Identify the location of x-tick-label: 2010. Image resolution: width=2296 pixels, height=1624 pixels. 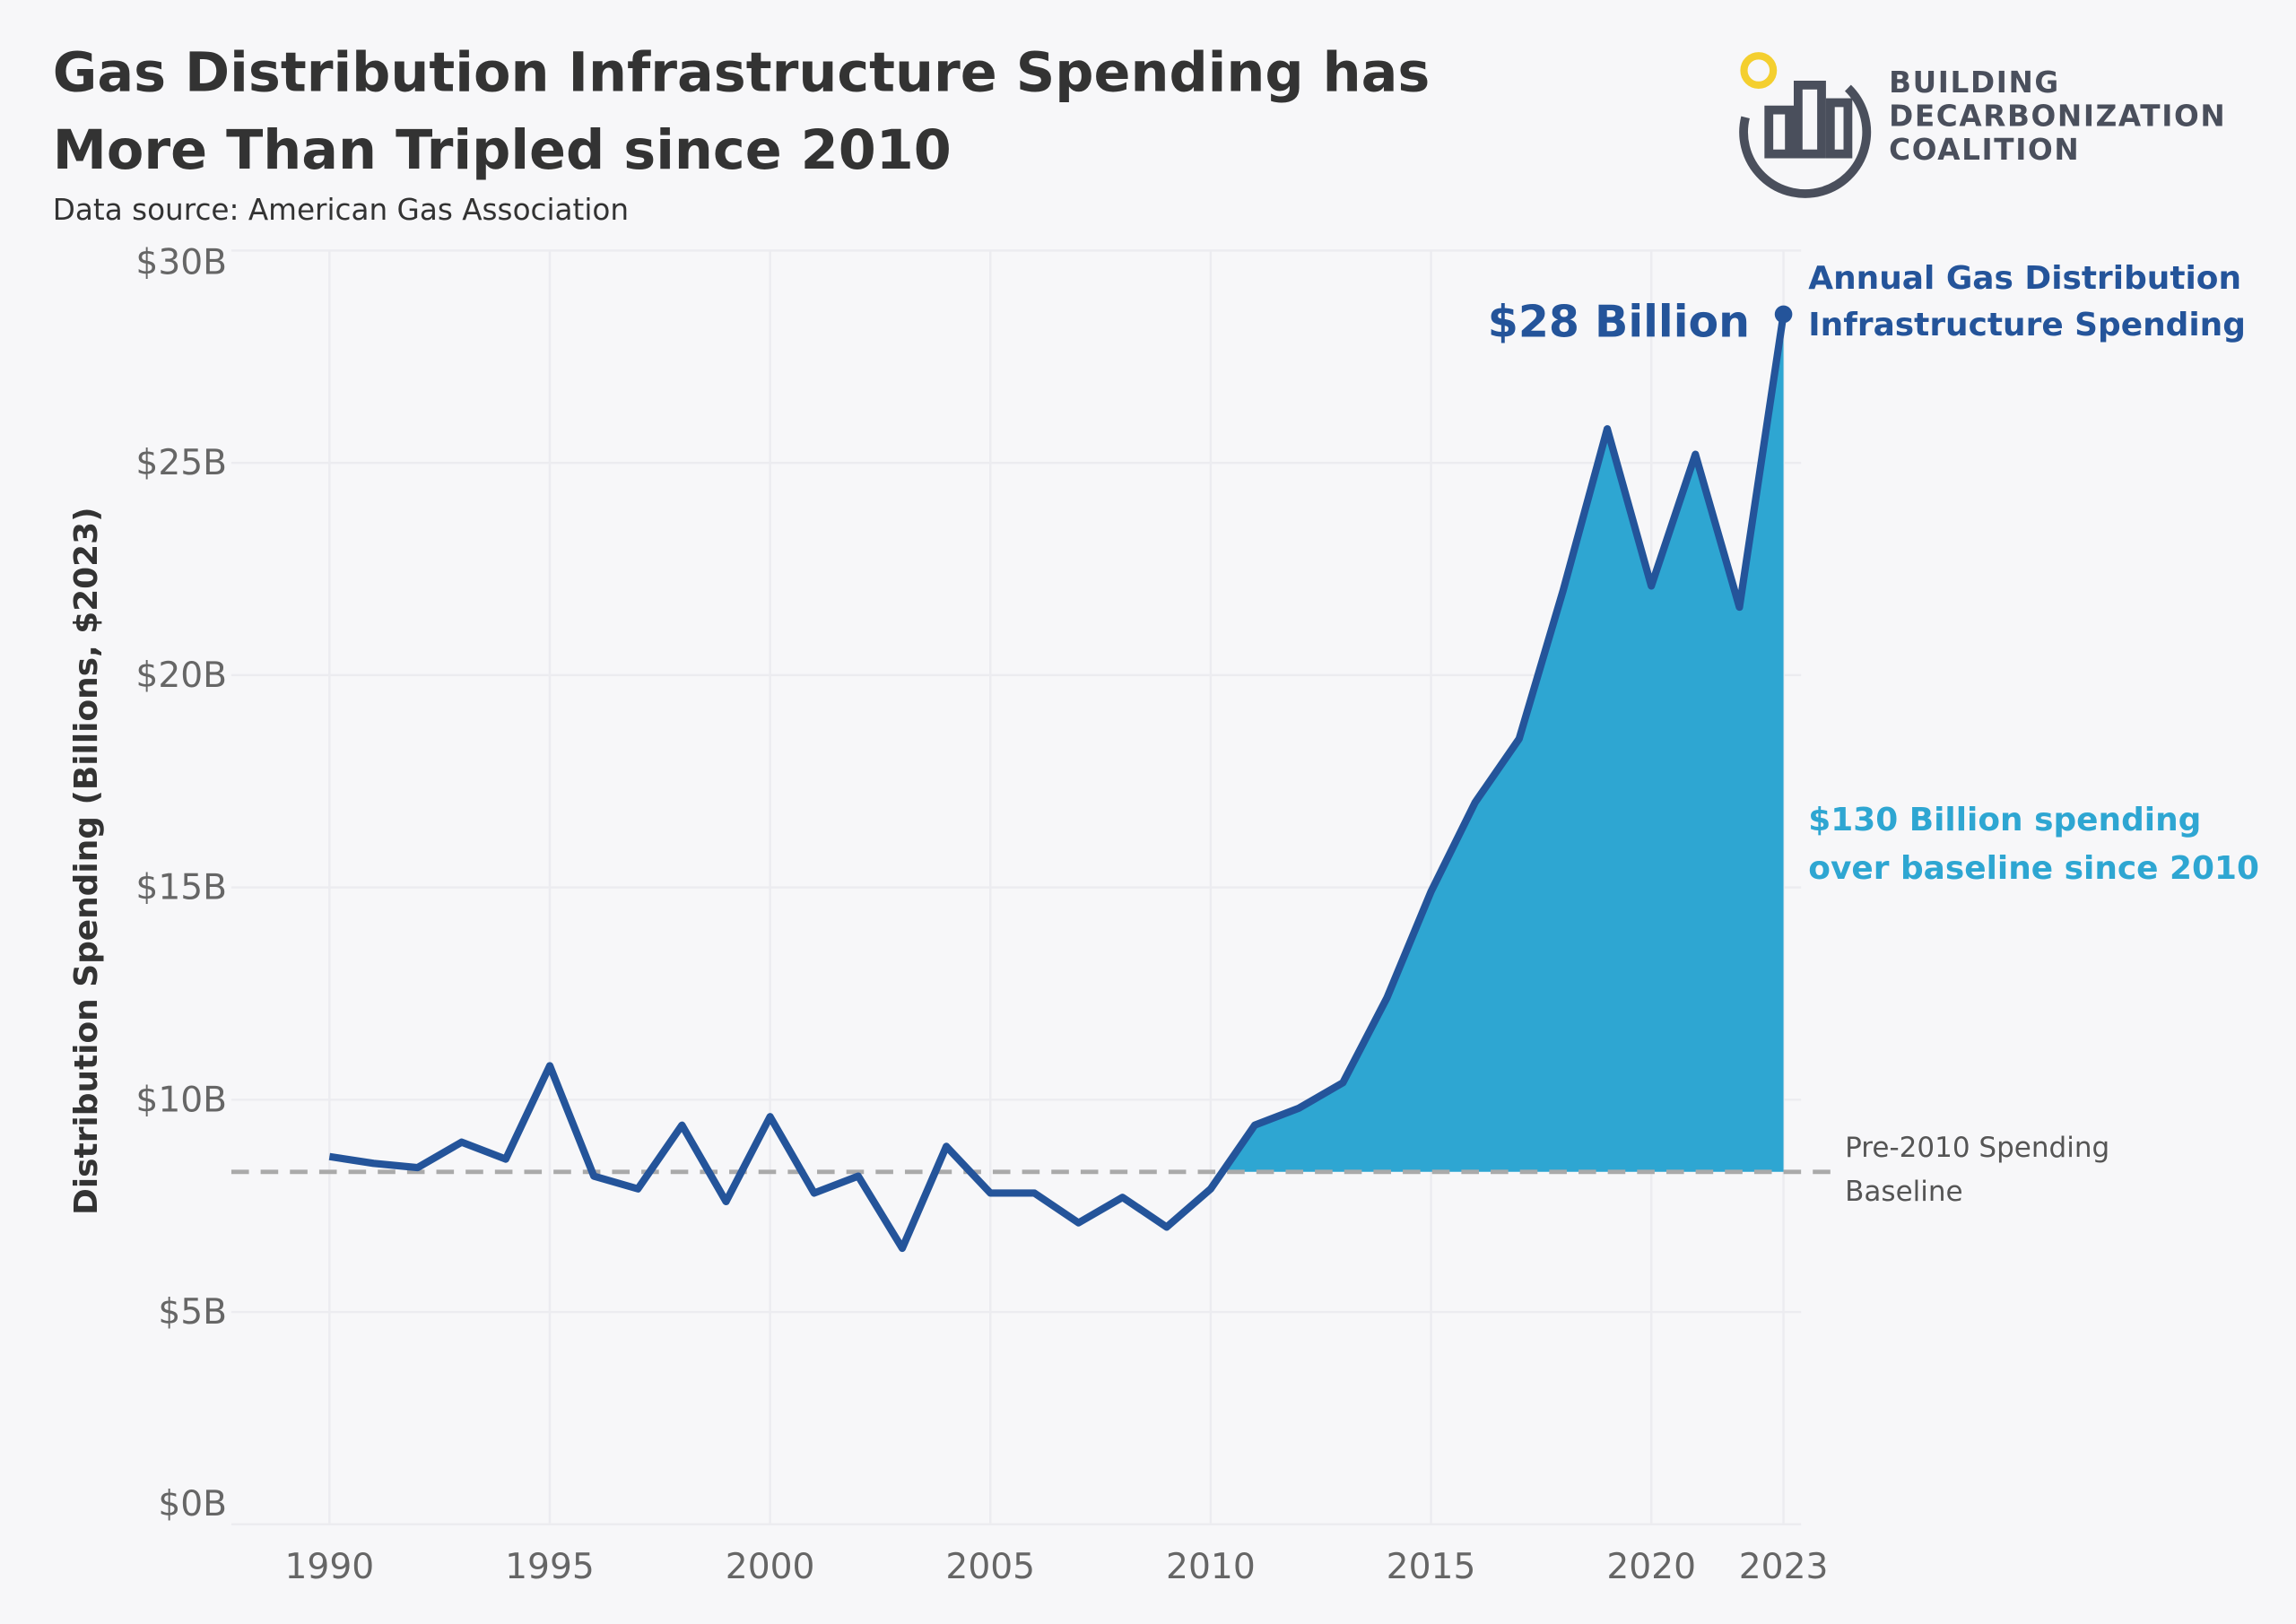
(1211, 1567).